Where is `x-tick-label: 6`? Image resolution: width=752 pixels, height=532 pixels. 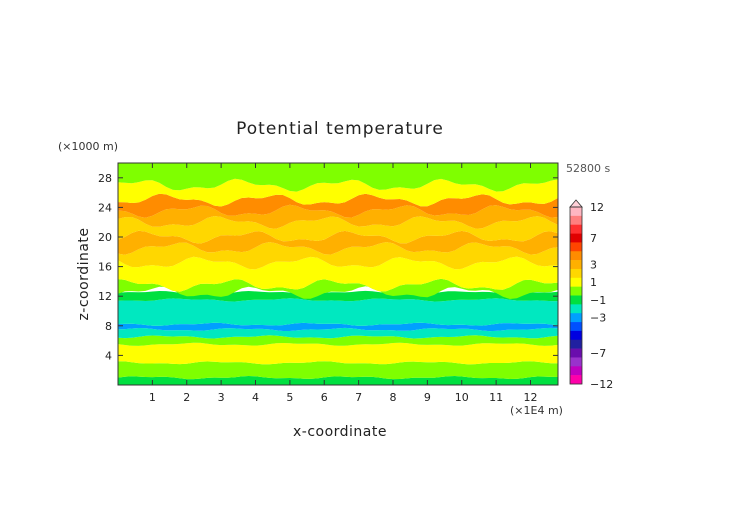
x-tick-label: 6 is located at coordinates (324, 397).